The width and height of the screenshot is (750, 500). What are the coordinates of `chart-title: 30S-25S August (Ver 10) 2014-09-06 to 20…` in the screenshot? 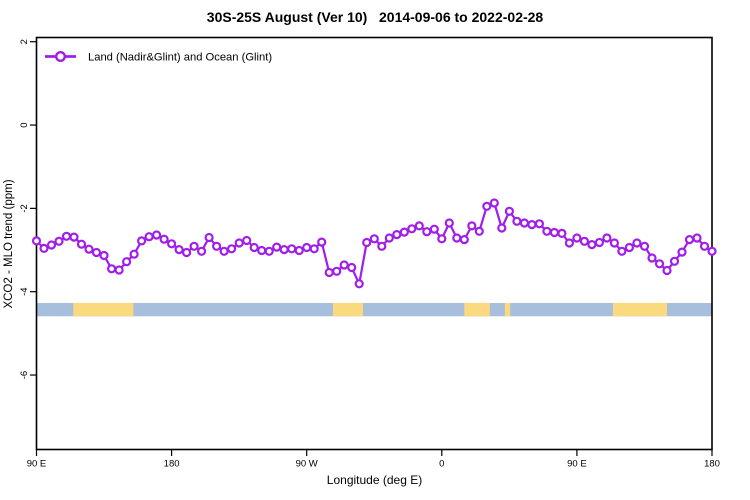 It's located at (375, 17).